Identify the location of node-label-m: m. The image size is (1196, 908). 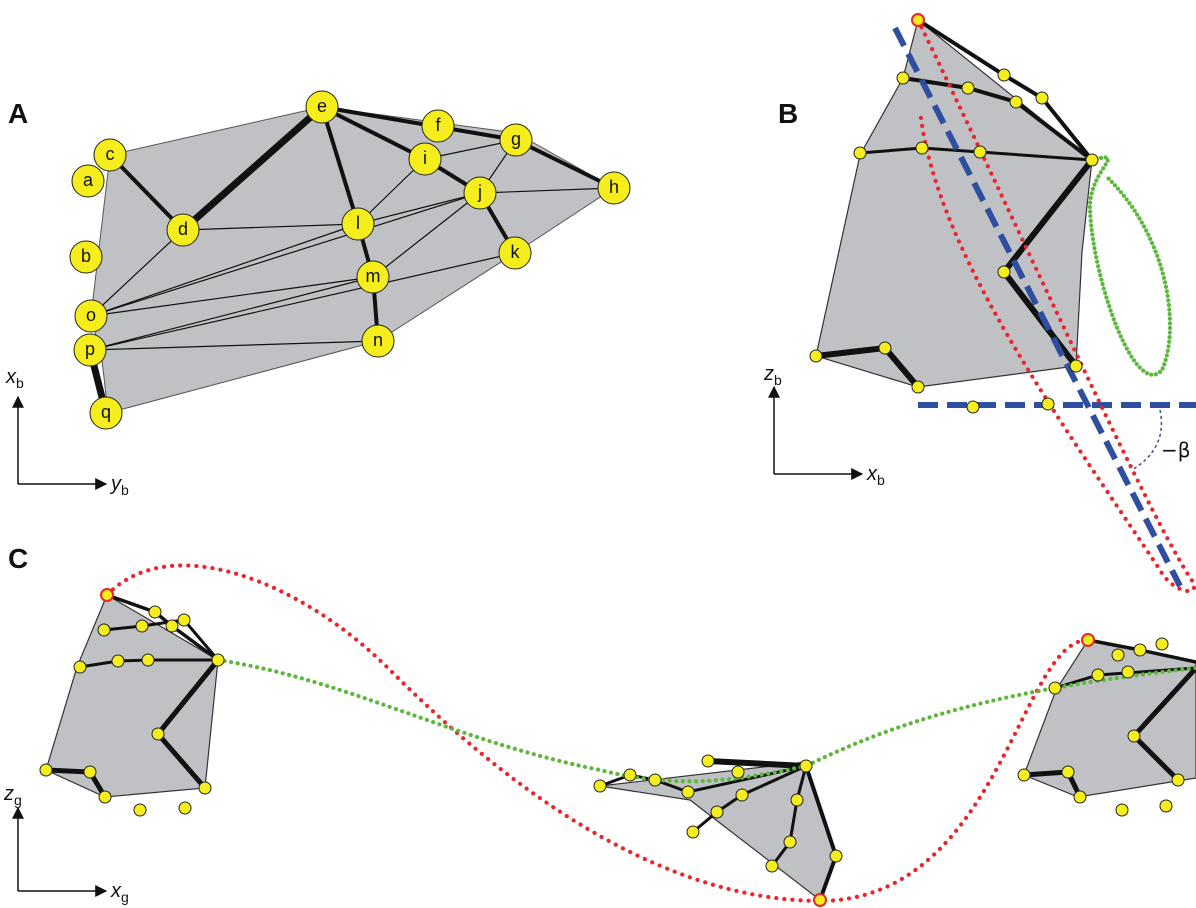
(373, 276).